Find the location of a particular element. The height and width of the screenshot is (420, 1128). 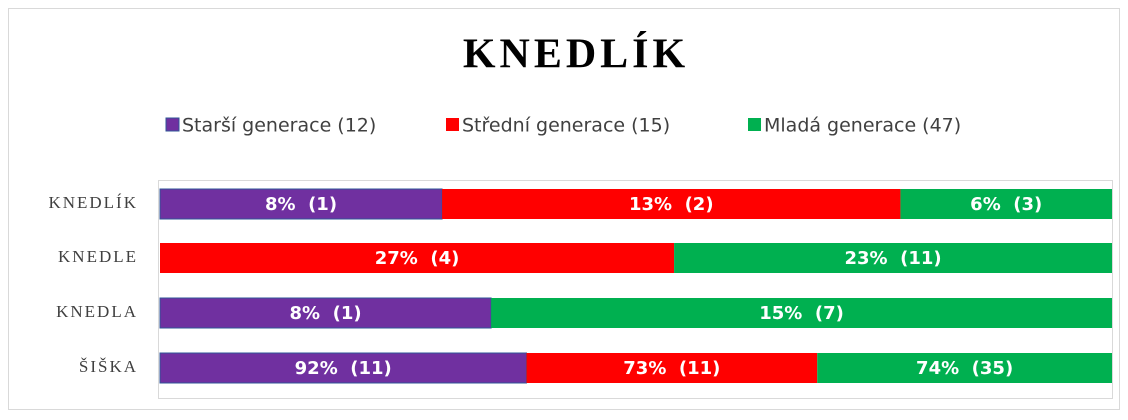

value-label: 74% (35) is located at coordinates (964, 368).